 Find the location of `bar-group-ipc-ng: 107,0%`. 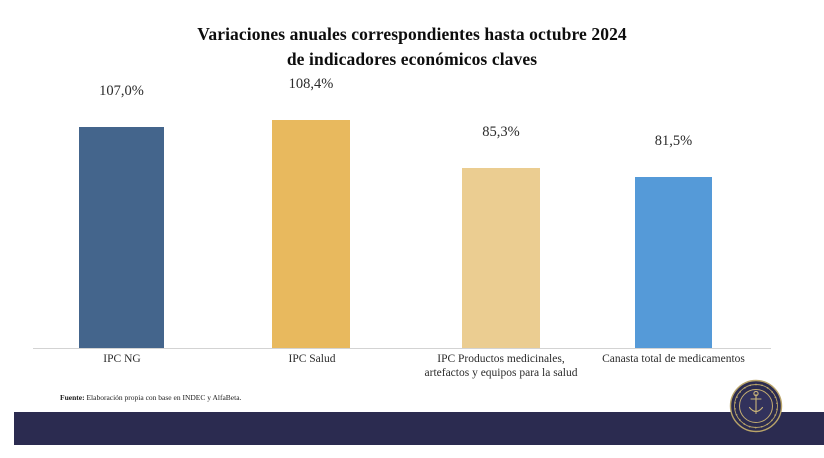

bar-group-ipc-ng: 107,0% is located at coordinates (121, 215).